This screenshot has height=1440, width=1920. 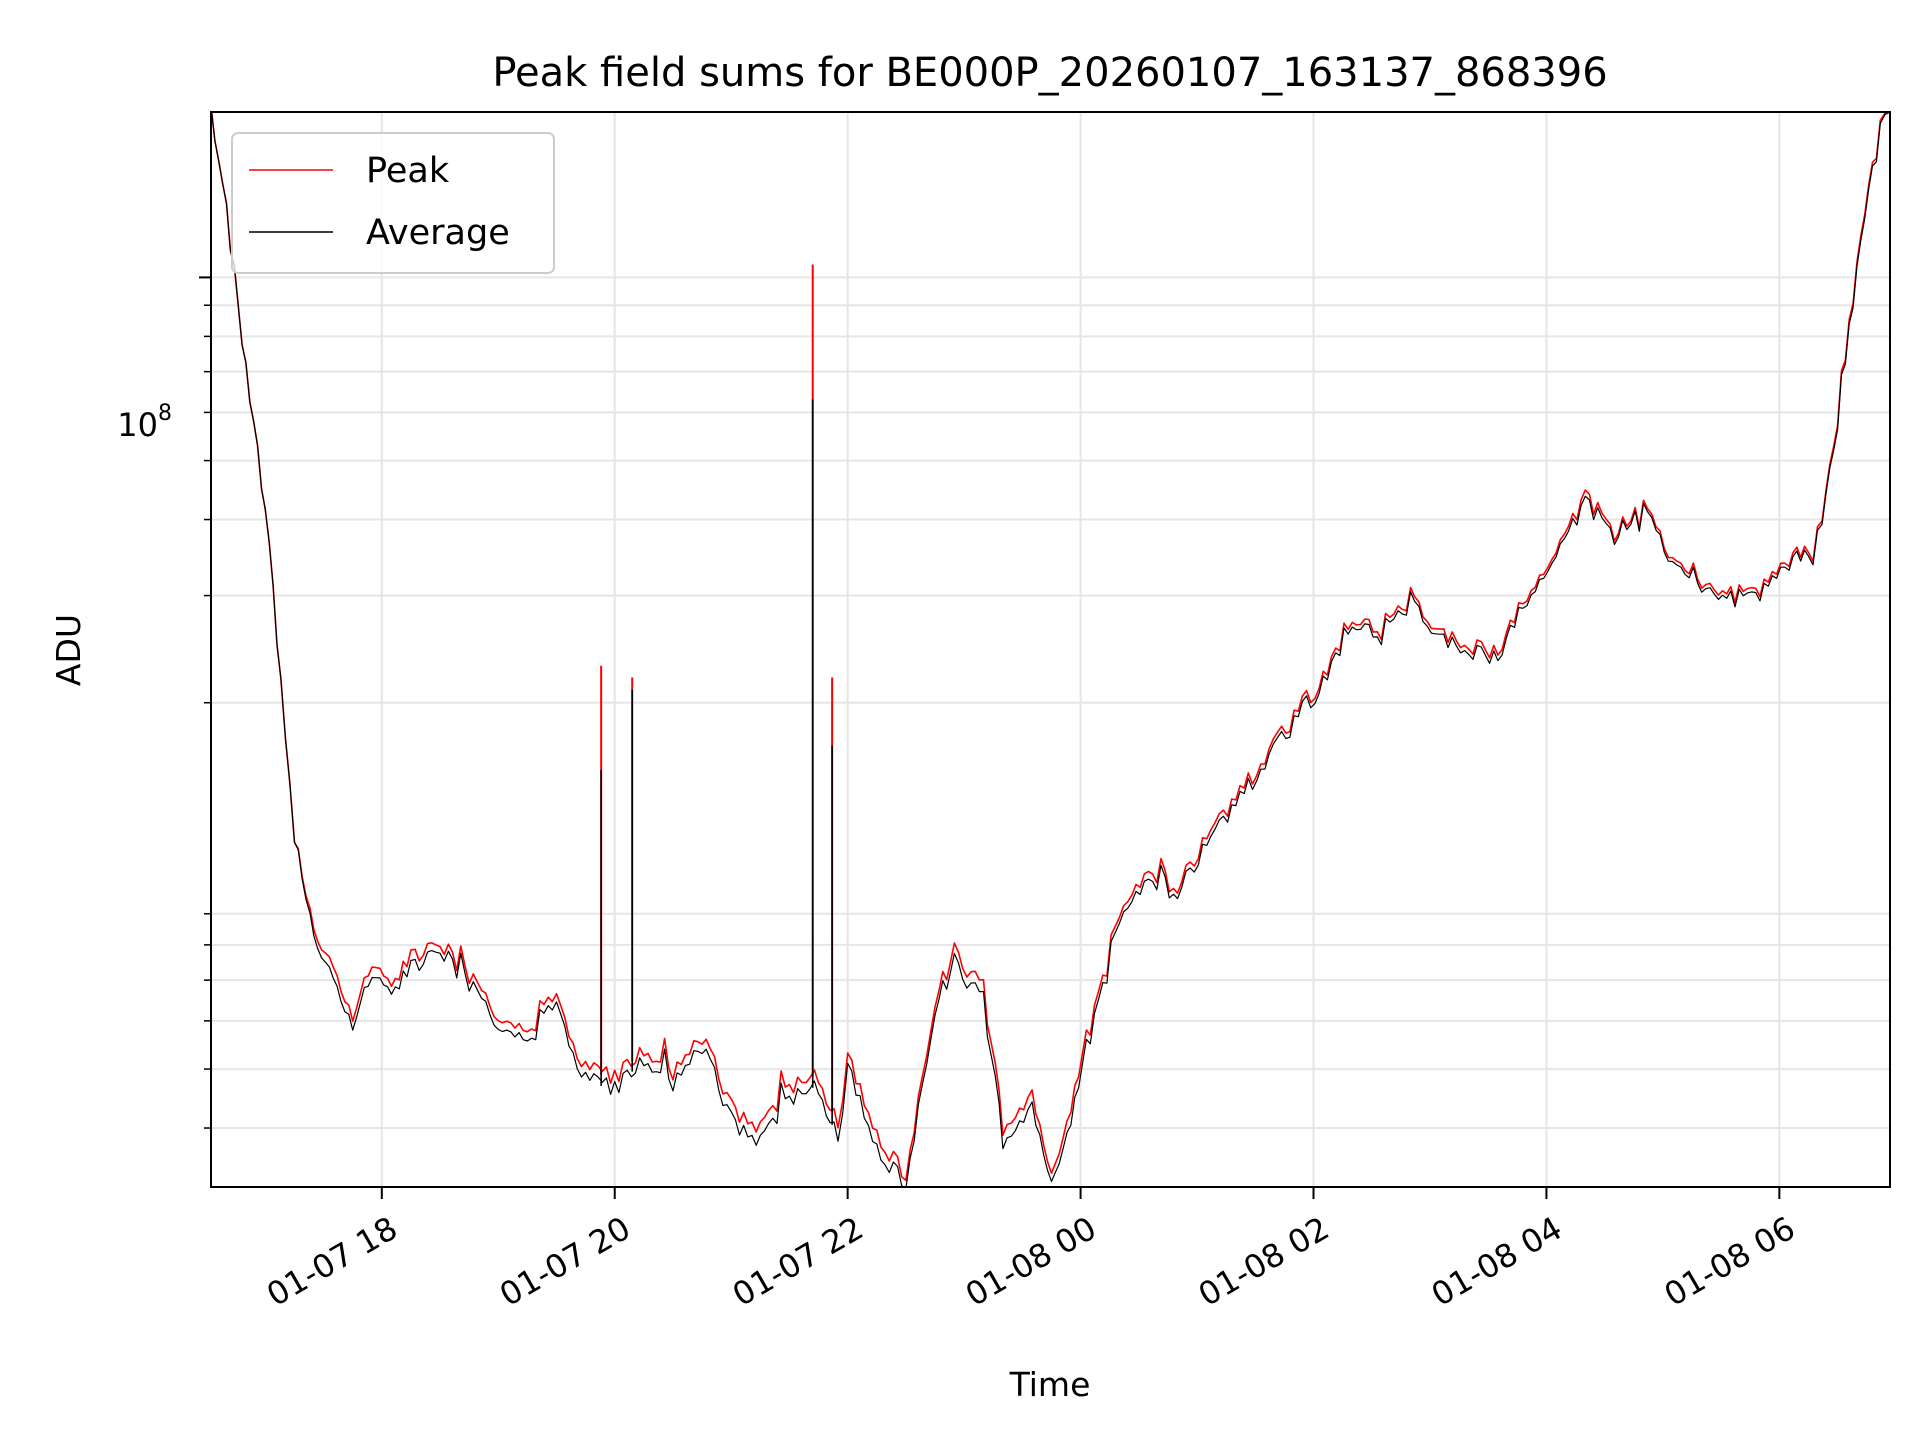 I want to click on x-axis-label: Time, so click(x=1050, y=1384).